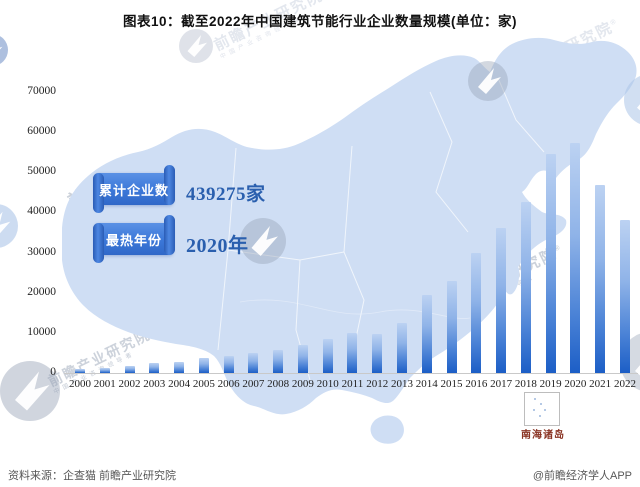 Image resolution: width=640 pixels, height=487 pixels. What do you see at coordinates (92, 476) in the screenshot?
I see `source-note: 资料来源：企查猫 前瞻产业研究院` at bounding box center [92, 476].